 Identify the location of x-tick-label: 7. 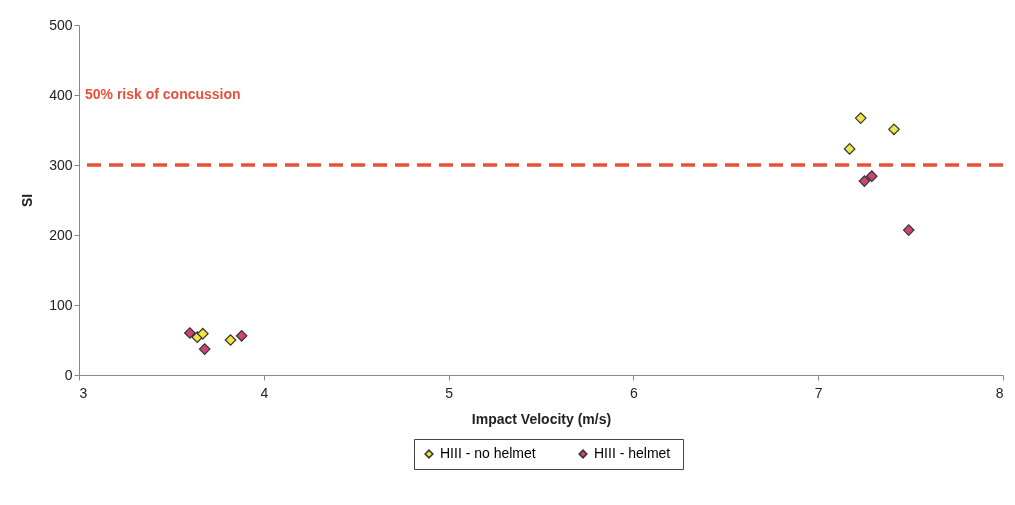
(818, 392).